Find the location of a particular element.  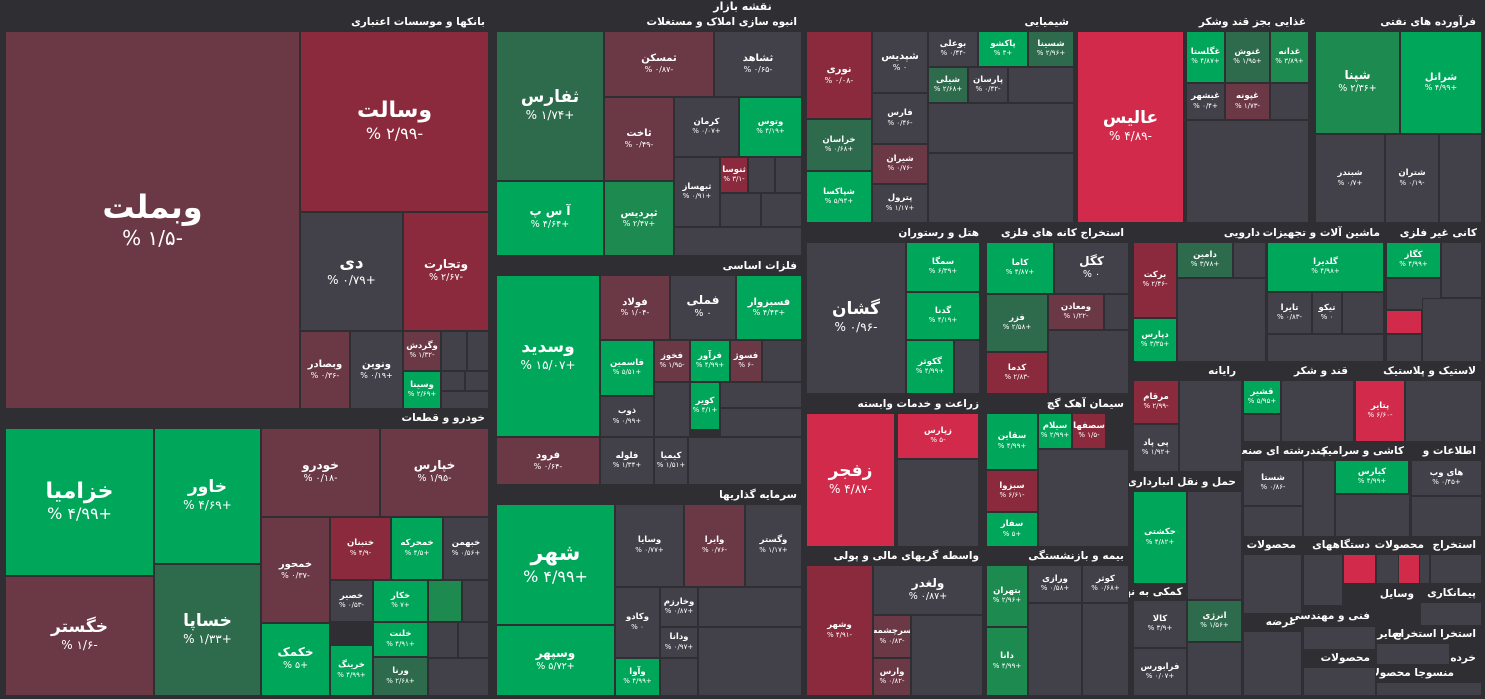

stock-tile: وسینا +۲/۶۹ % is located at coordinates (422, 390).